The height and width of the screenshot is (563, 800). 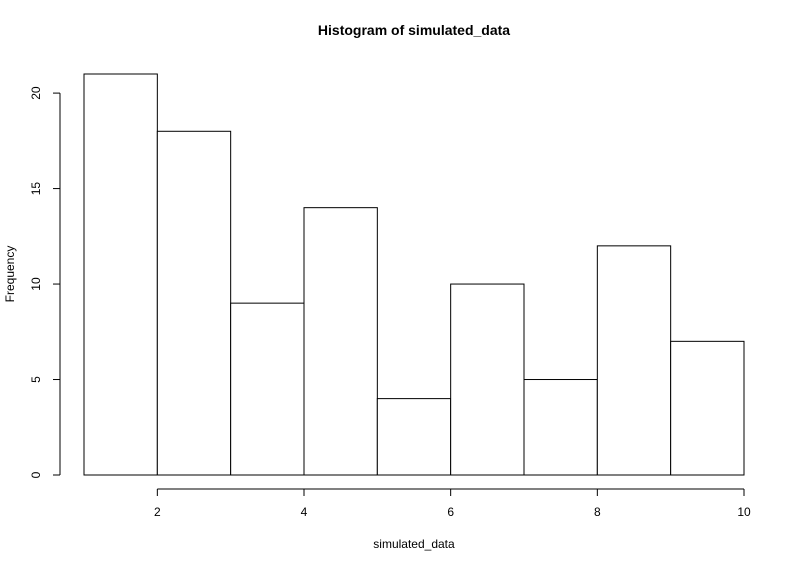 What do you see at coordinates (36, 474) in the screenshot?
I see `y-tick-label: 0` at bounding box center [36, 474].